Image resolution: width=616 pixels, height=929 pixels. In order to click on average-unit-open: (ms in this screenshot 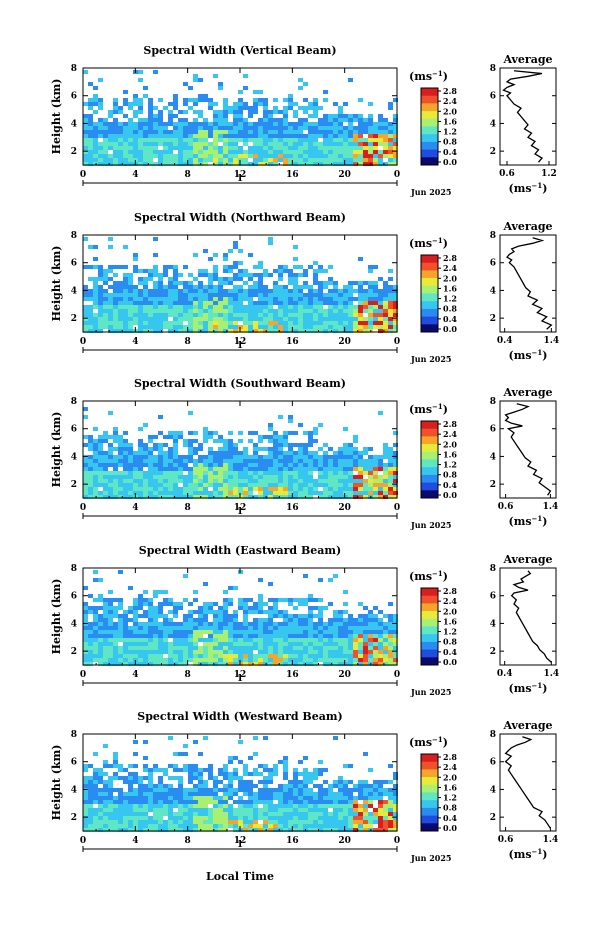, I will do `click(519, 521)`.